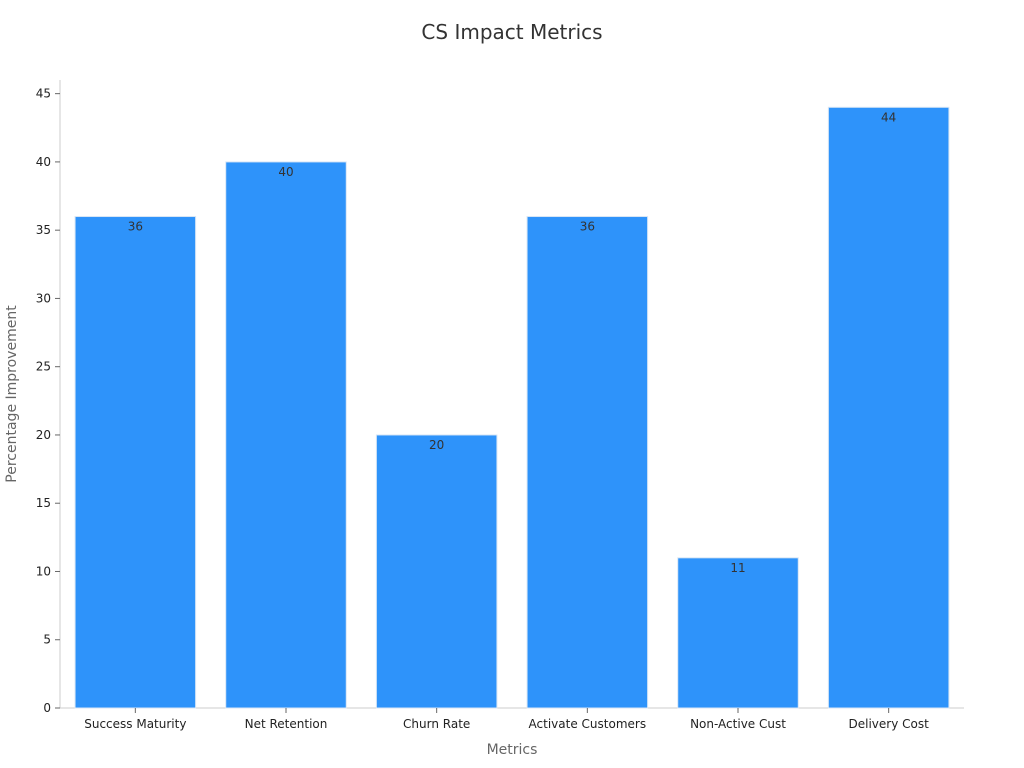  I want to click on y-tick-label: 10, so click(43, 571).